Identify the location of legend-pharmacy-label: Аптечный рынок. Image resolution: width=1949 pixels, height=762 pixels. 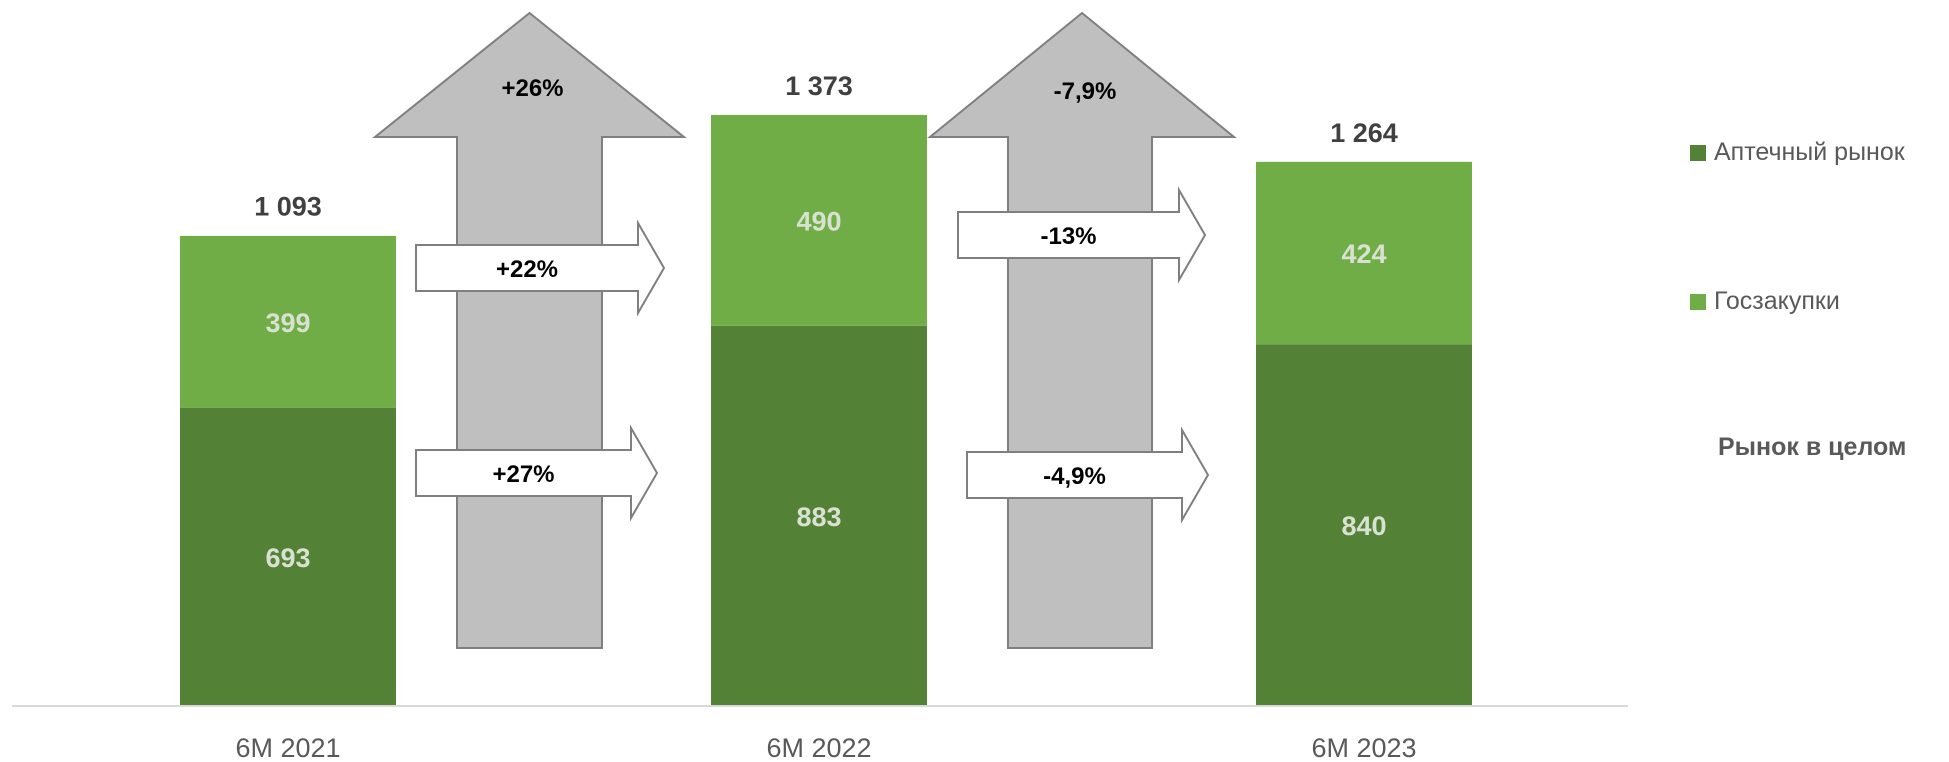
(1809, 152).